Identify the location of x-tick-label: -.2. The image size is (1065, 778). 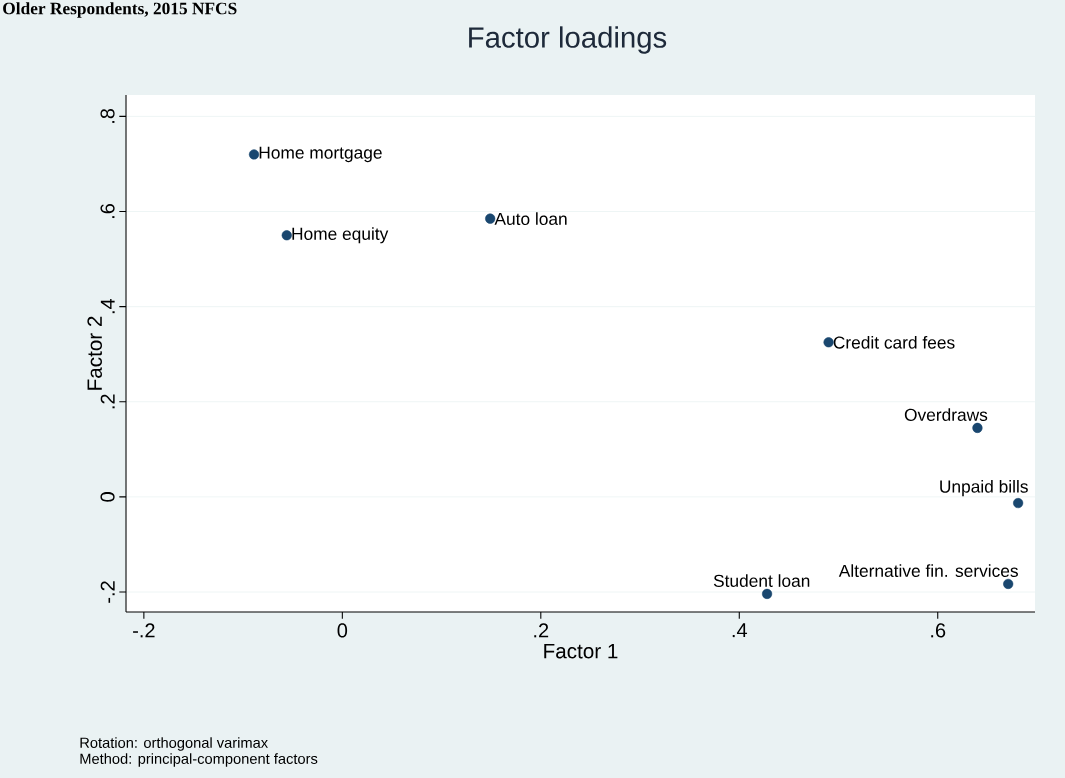
(144, 630).